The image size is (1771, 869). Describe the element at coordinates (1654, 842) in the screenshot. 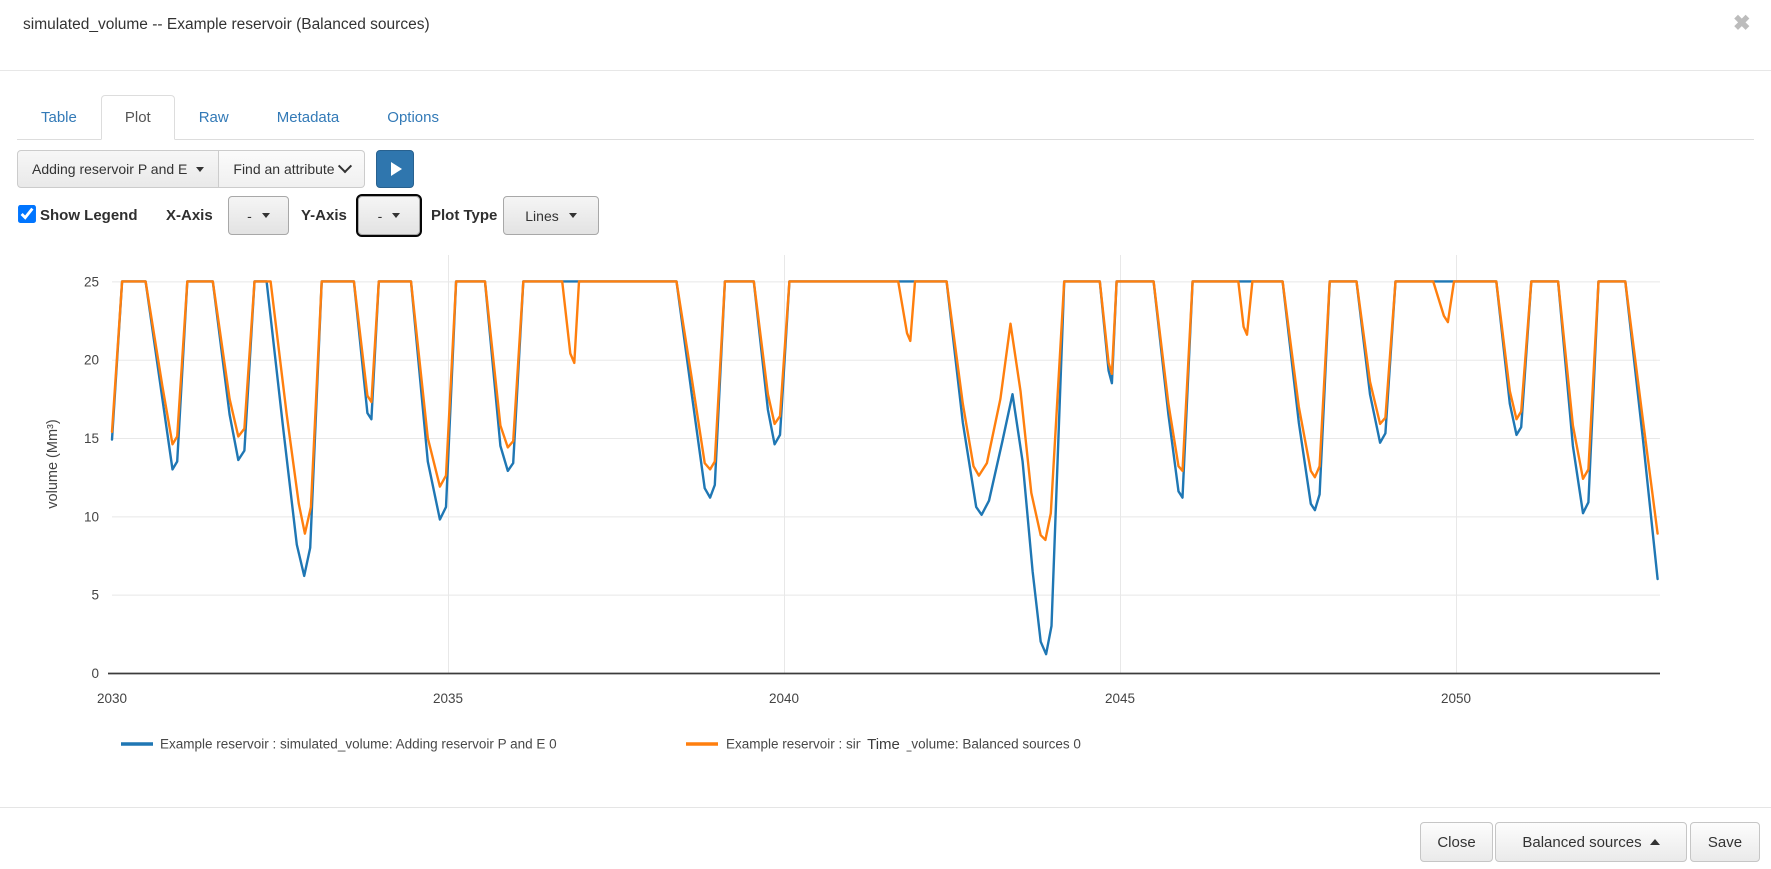

I see `caret-up-icon` at that location.